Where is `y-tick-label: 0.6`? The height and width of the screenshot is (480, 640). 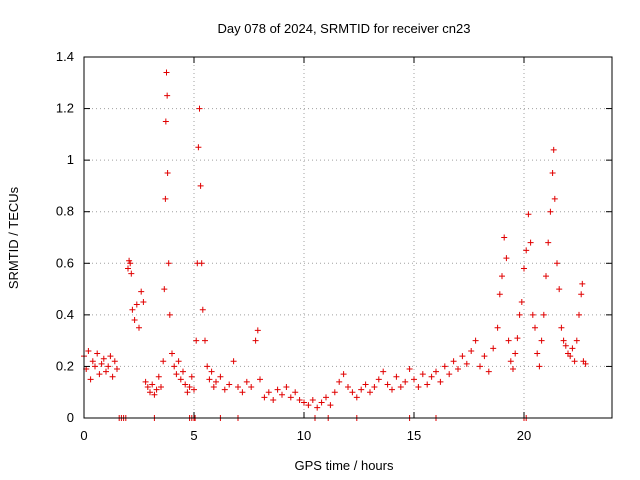
y-tick-label: 0.6 is located at coordinates (65, 262).